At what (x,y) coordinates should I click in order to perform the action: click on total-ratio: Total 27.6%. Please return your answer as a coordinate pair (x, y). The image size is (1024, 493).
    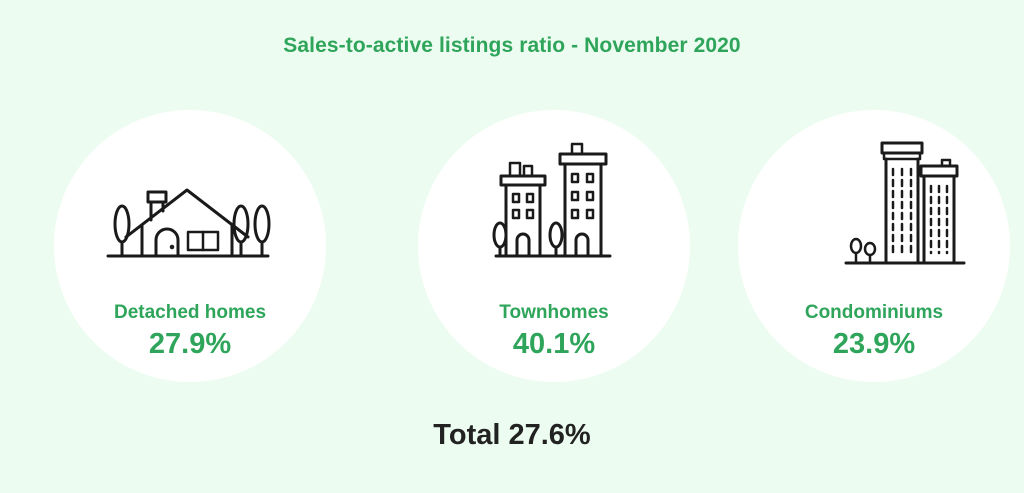
    Looking at the image, I should click on (512, 435).